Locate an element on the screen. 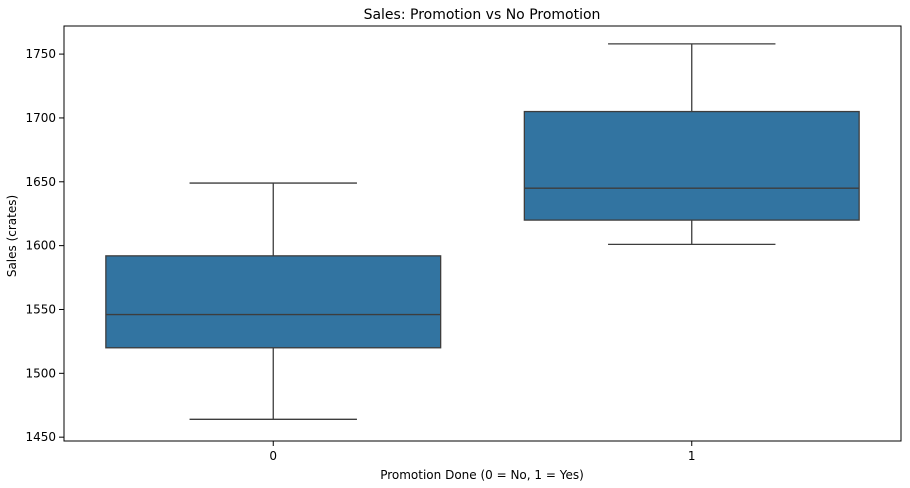 The image size is (910, 488). chart-title: Sales: Promotion vs No Promotion is located at coordinates (482, 15).